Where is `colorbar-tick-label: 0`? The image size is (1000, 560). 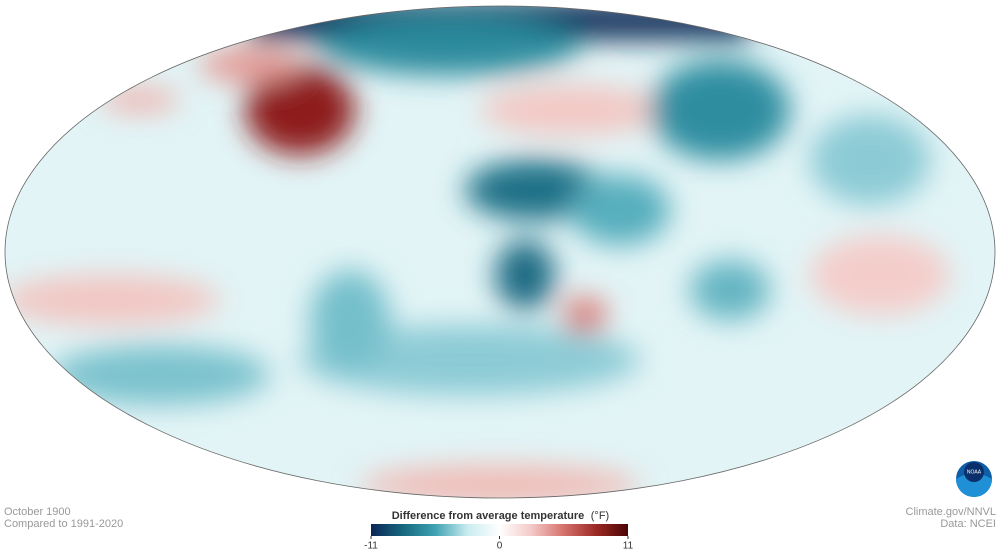
colorbar-tick-label: 0 is located at coordinates (500, 546).